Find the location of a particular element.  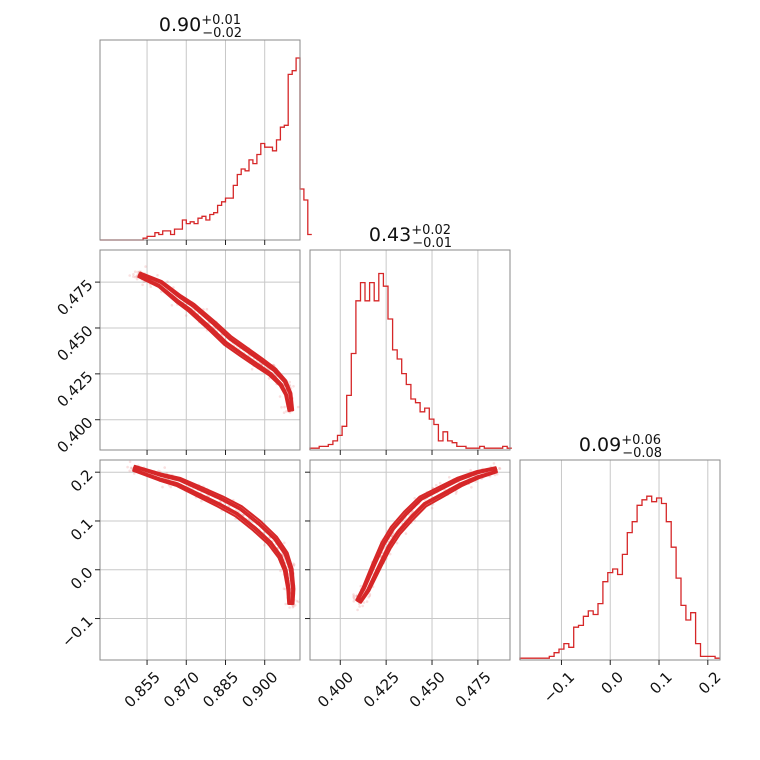

title-err-minus-p0: −0.02 is located at coordinates (222, 33).